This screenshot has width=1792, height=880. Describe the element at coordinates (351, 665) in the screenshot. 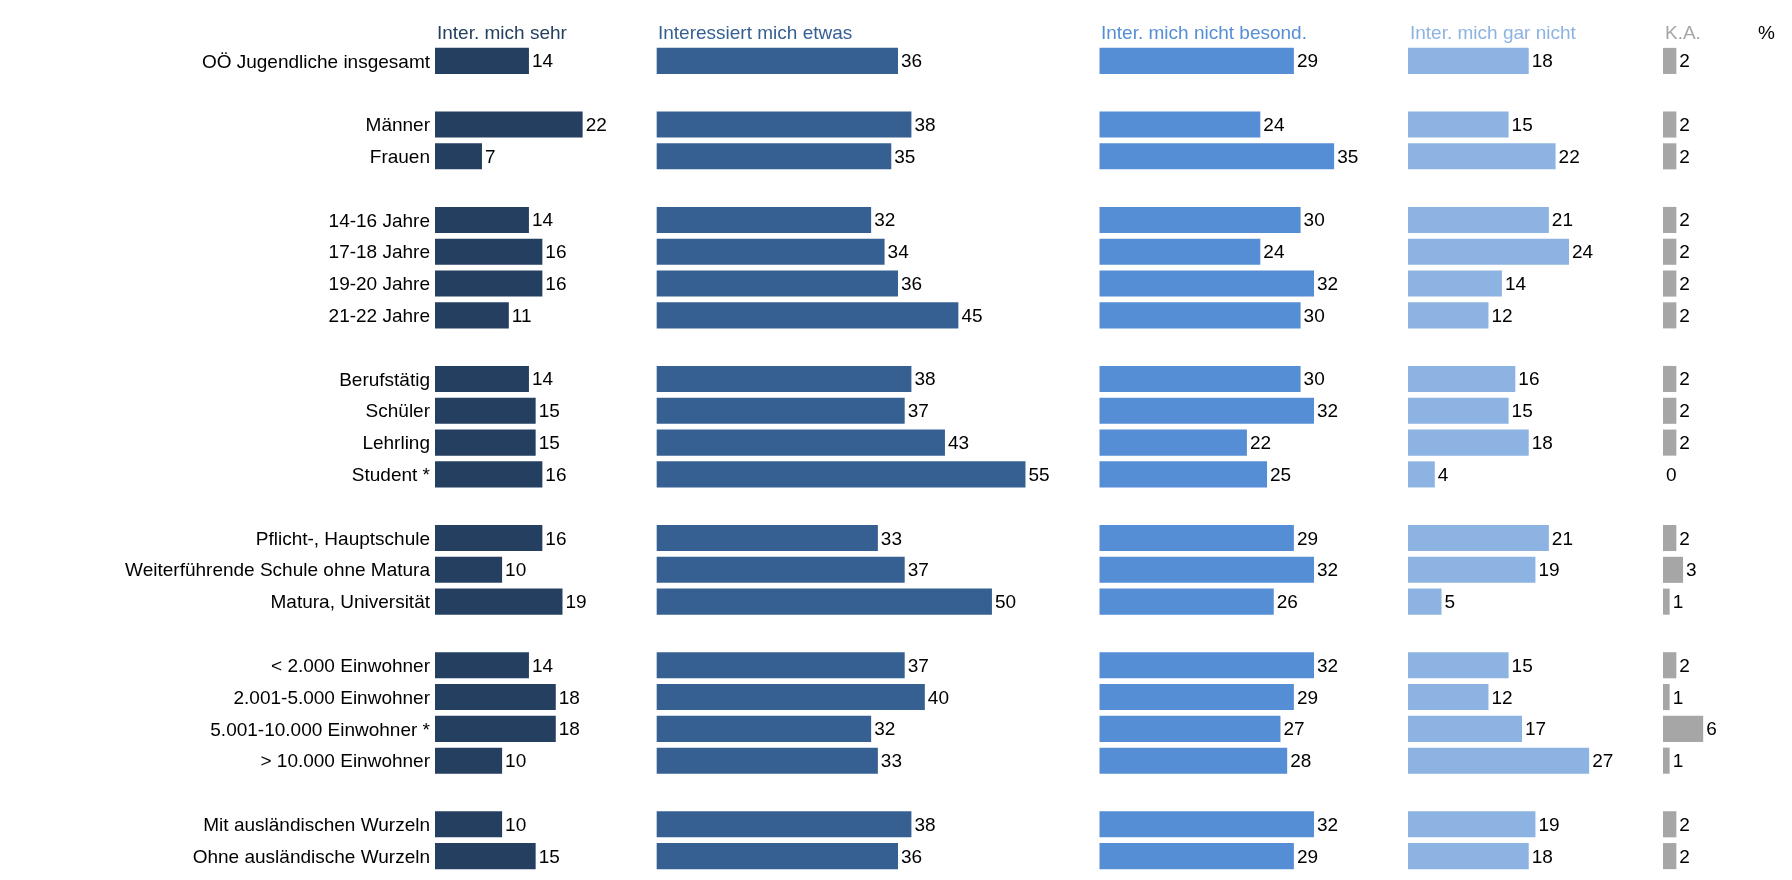

I see `y-tick-label: < 2.000 Einwohner` at that location.